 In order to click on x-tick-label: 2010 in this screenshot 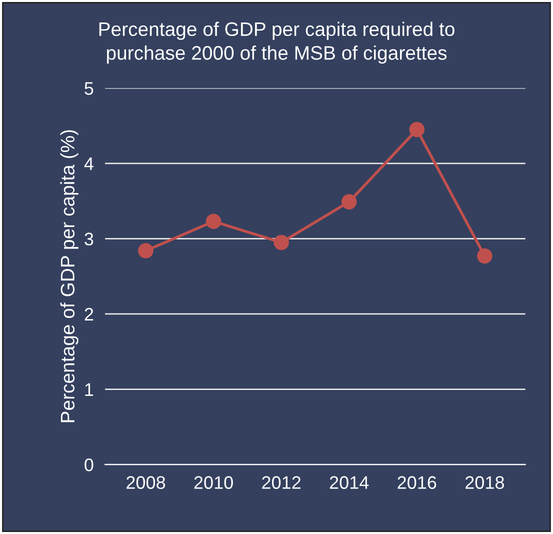, I will do `click(213, 482)`.